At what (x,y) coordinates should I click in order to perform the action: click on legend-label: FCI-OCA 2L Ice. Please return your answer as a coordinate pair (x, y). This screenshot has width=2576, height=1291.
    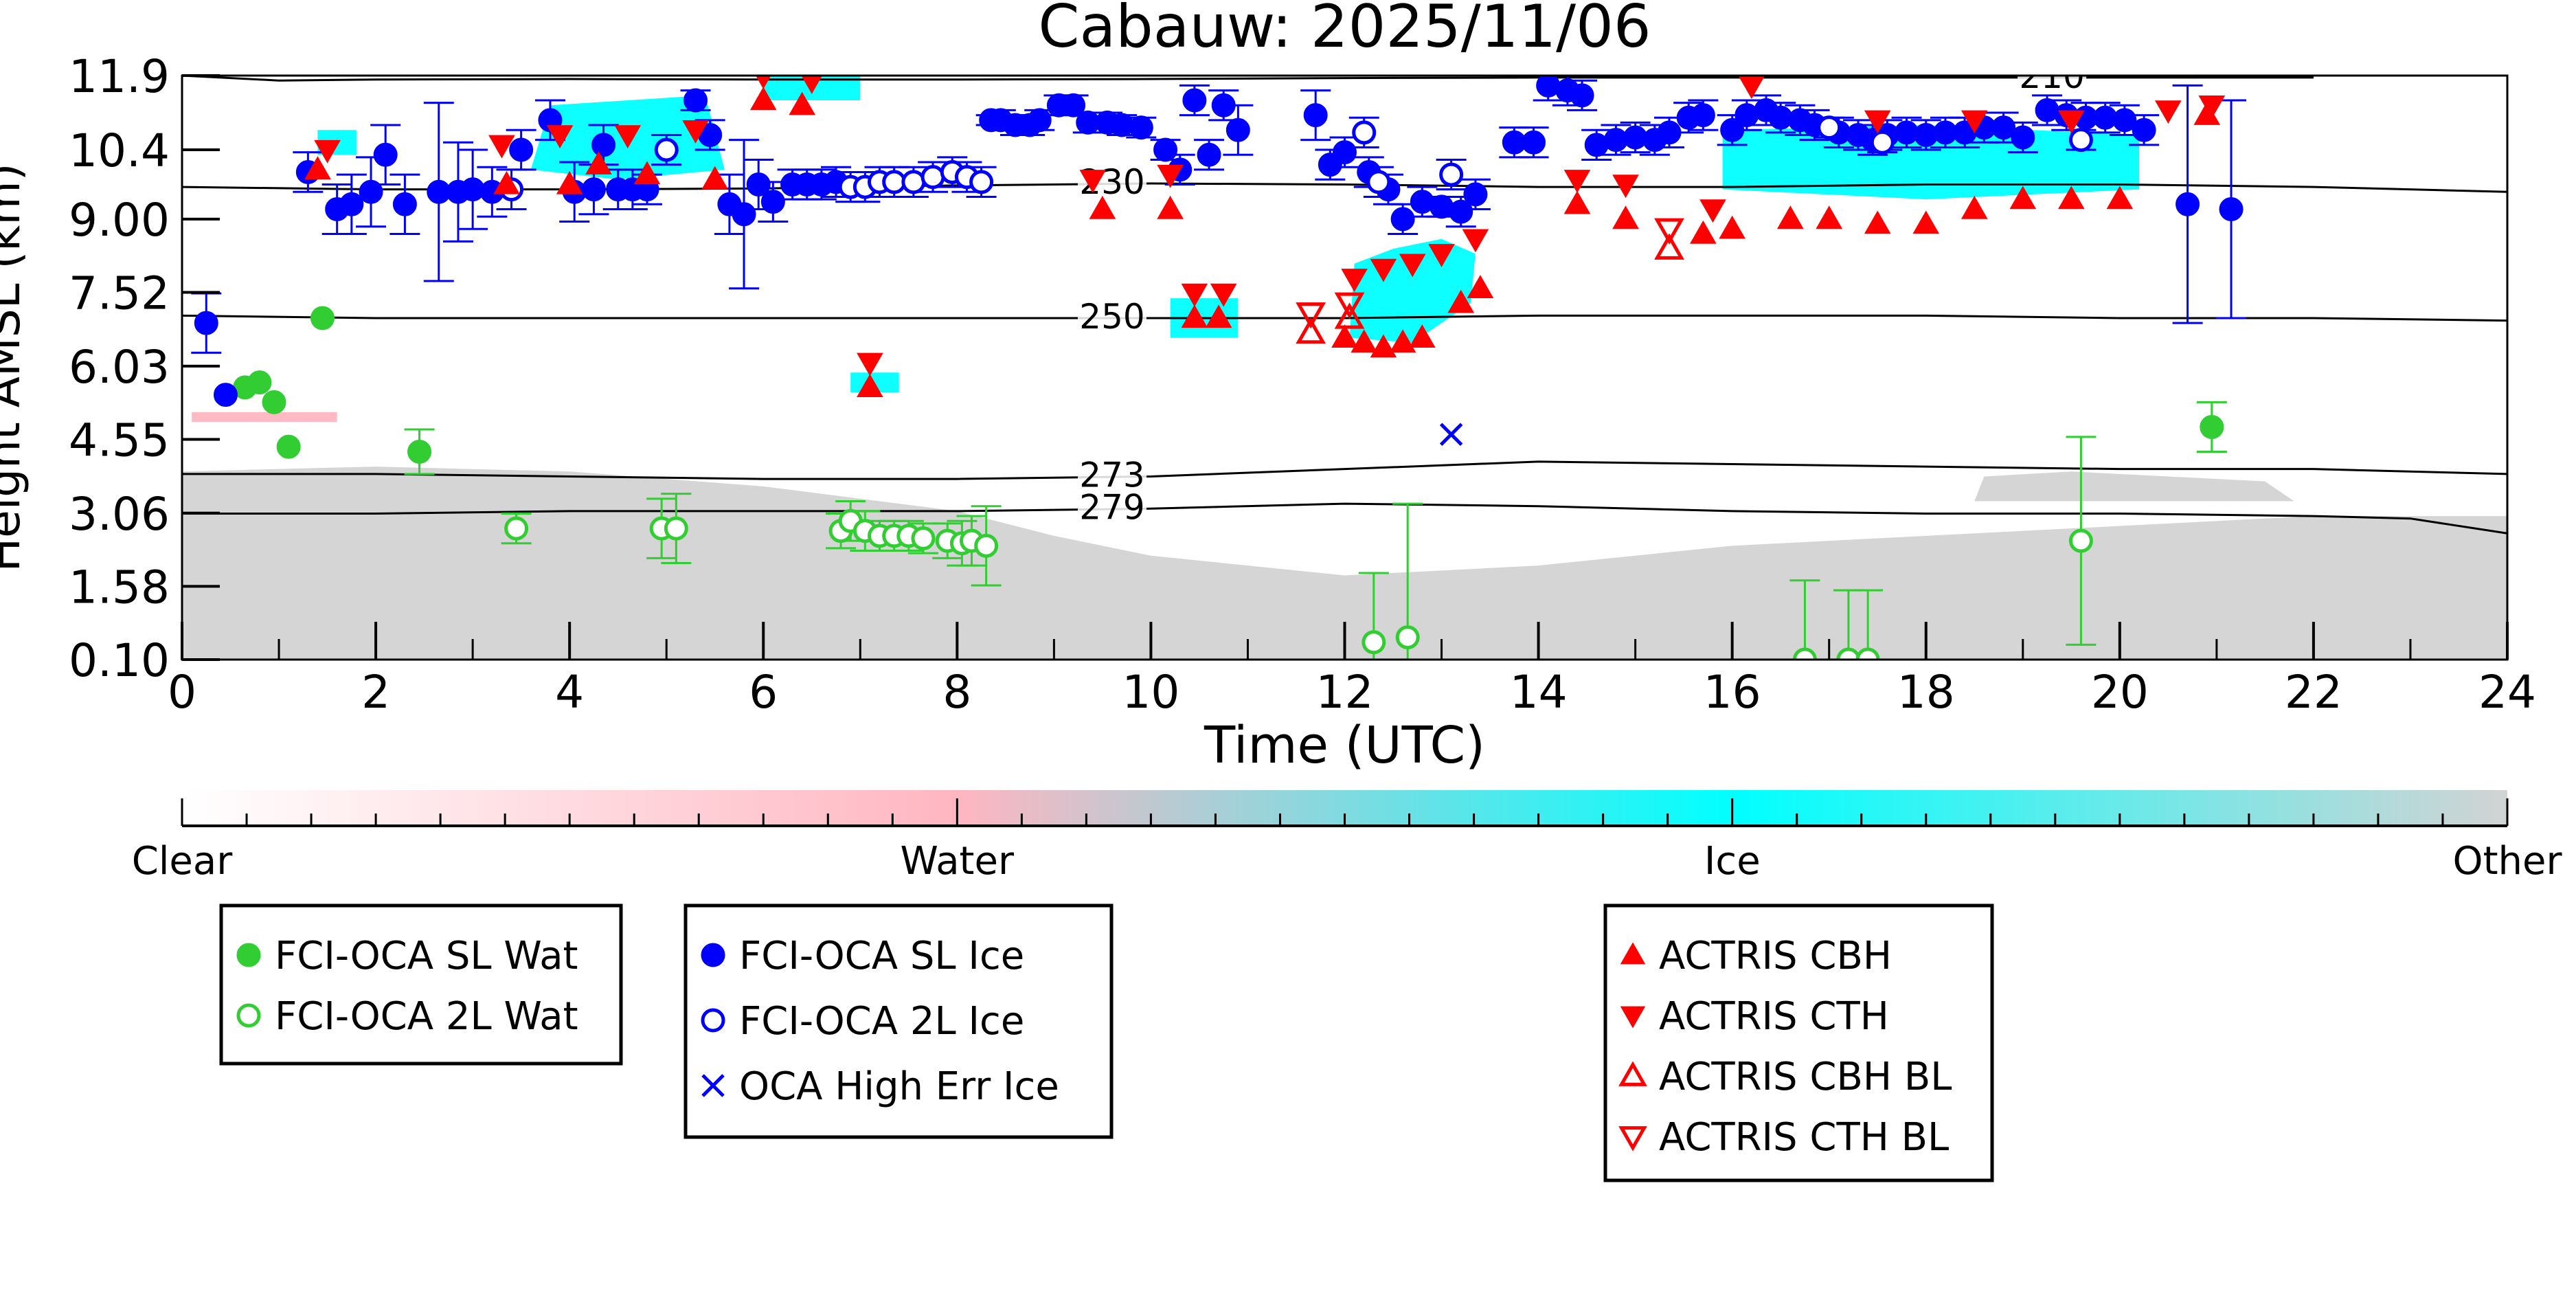
    Looking at the image, I should click on (881, 1021).